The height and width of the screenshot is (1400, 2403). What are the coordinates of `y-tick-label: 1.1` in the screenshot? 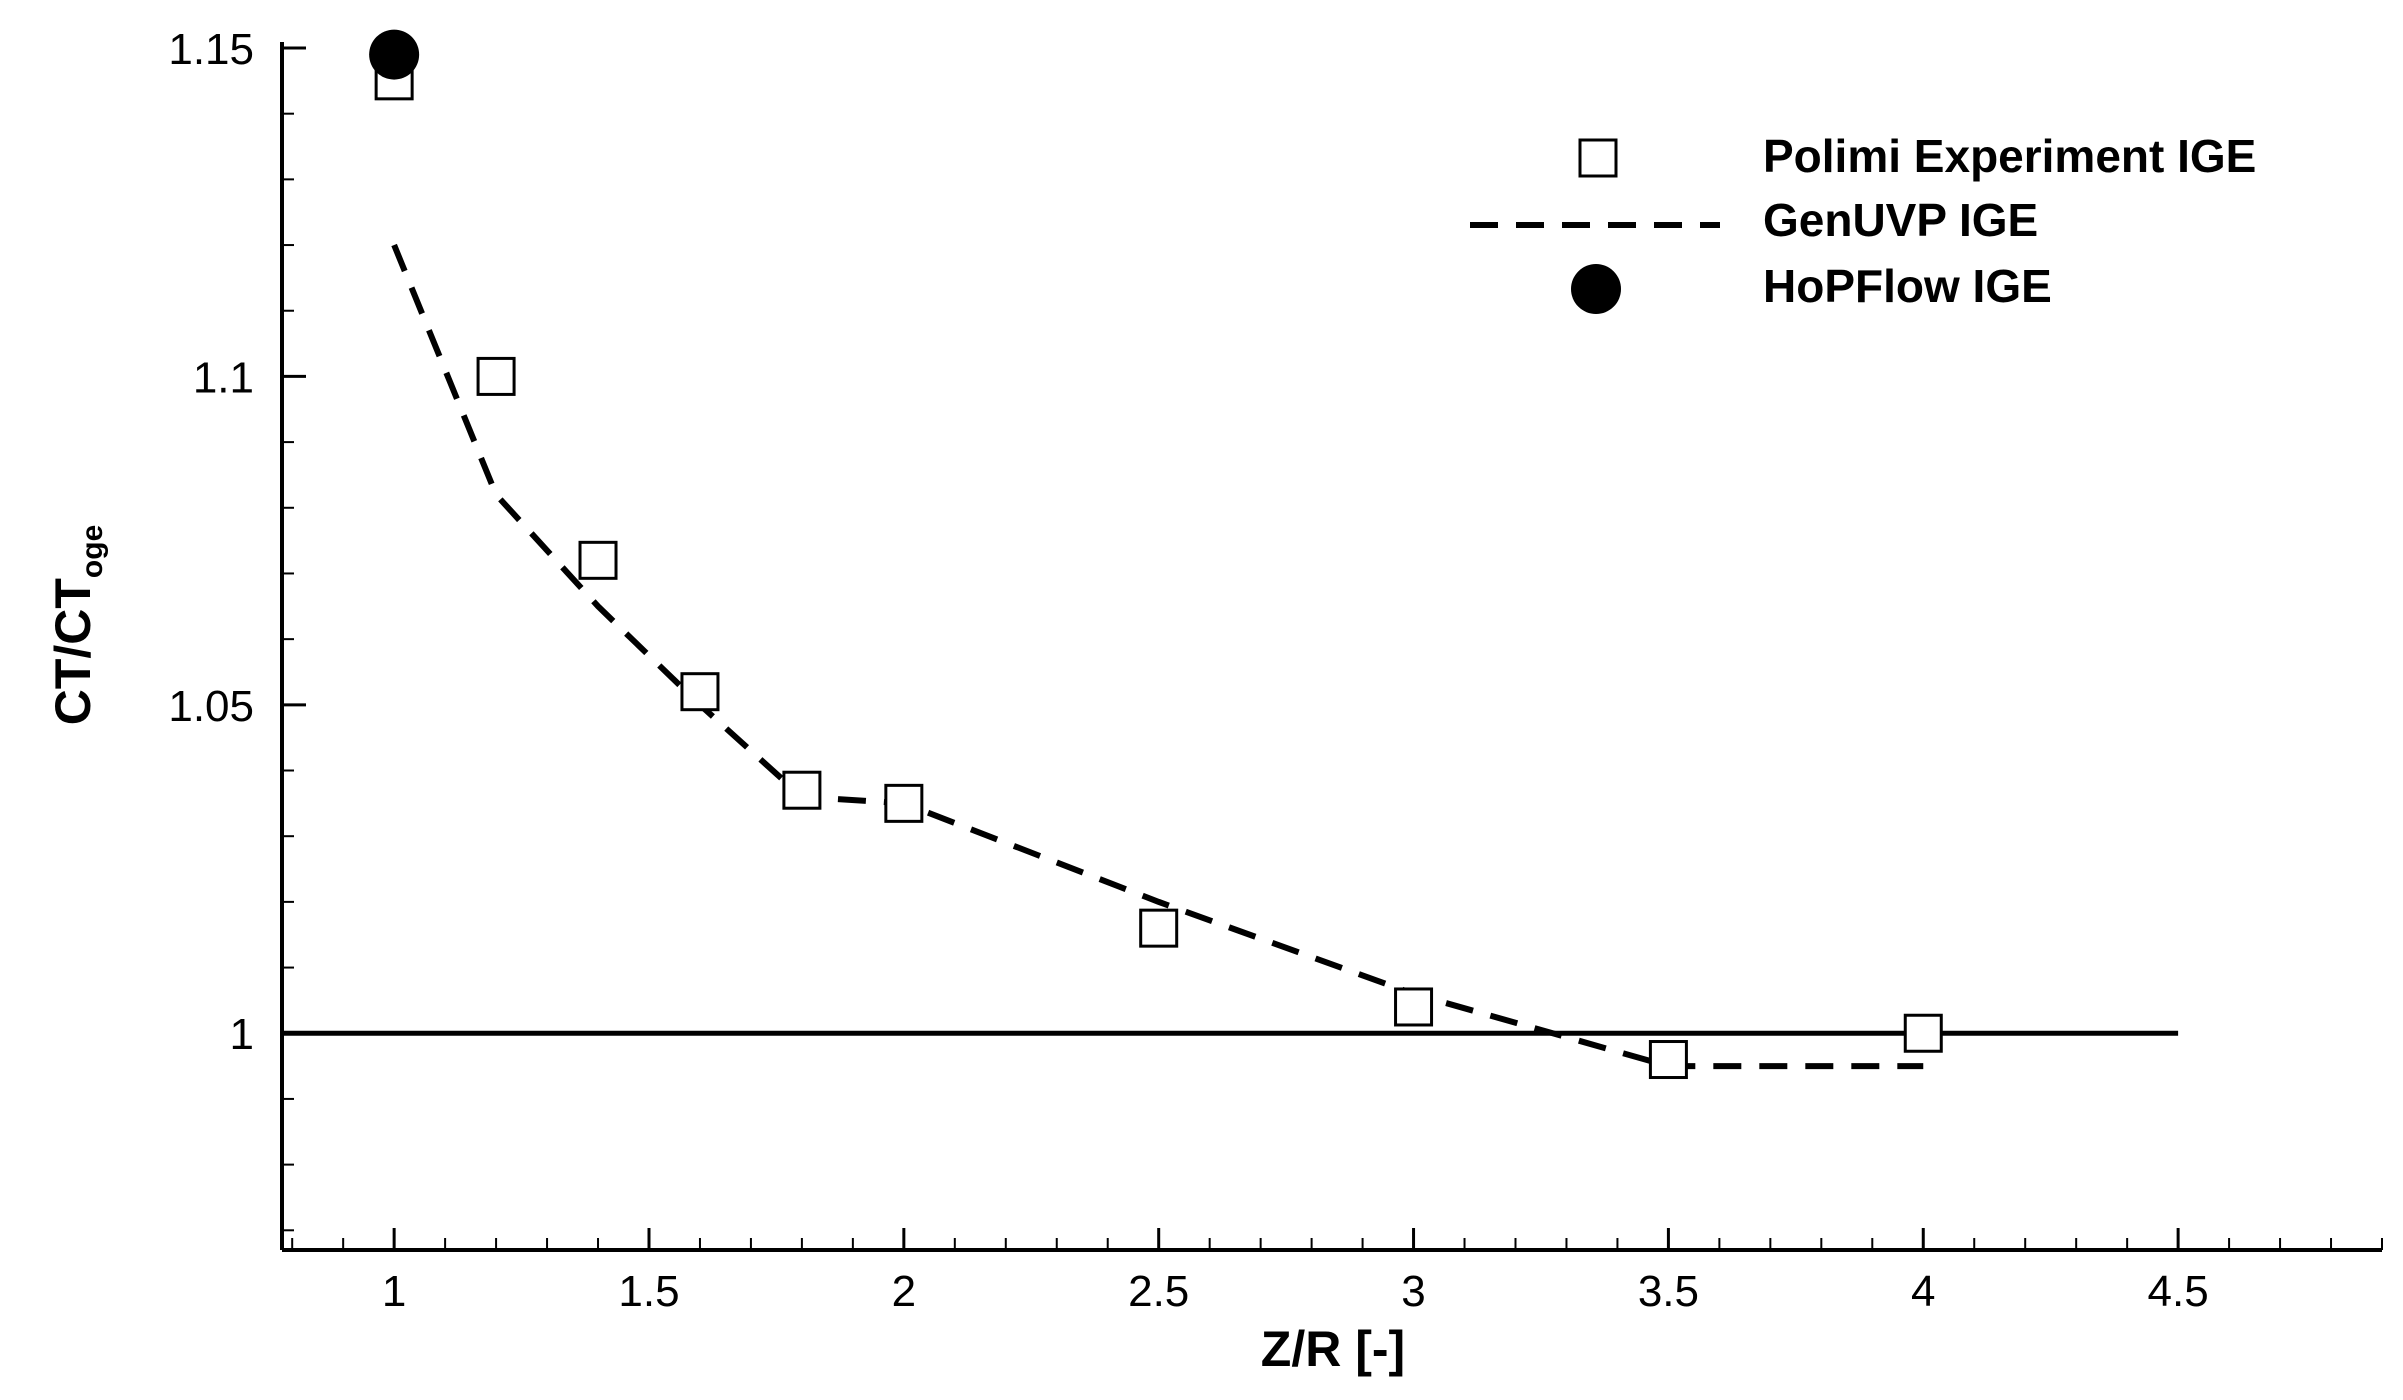 It's located at (223, 377).